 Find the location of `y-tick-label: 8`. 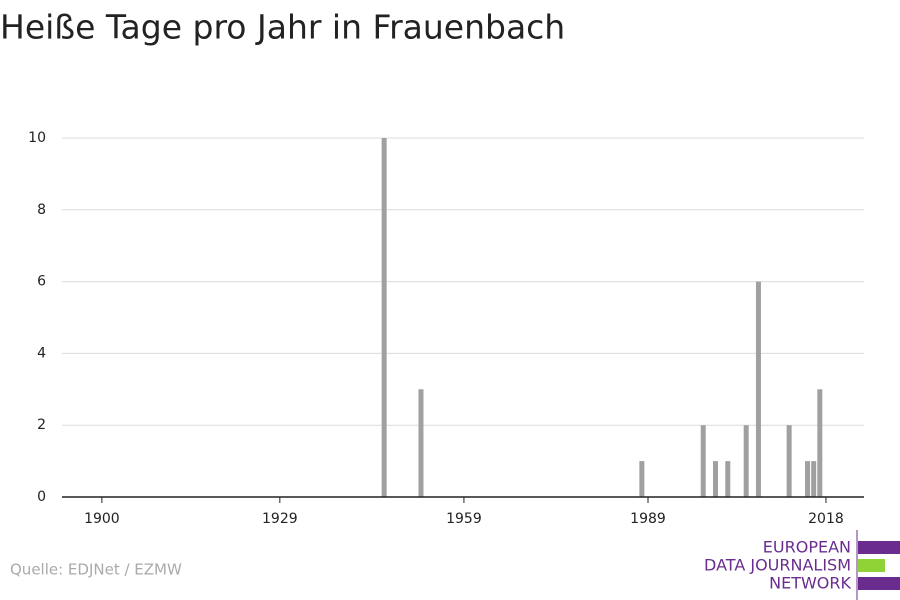

y-tick-label: 8 is located at coordinates (41, 210).